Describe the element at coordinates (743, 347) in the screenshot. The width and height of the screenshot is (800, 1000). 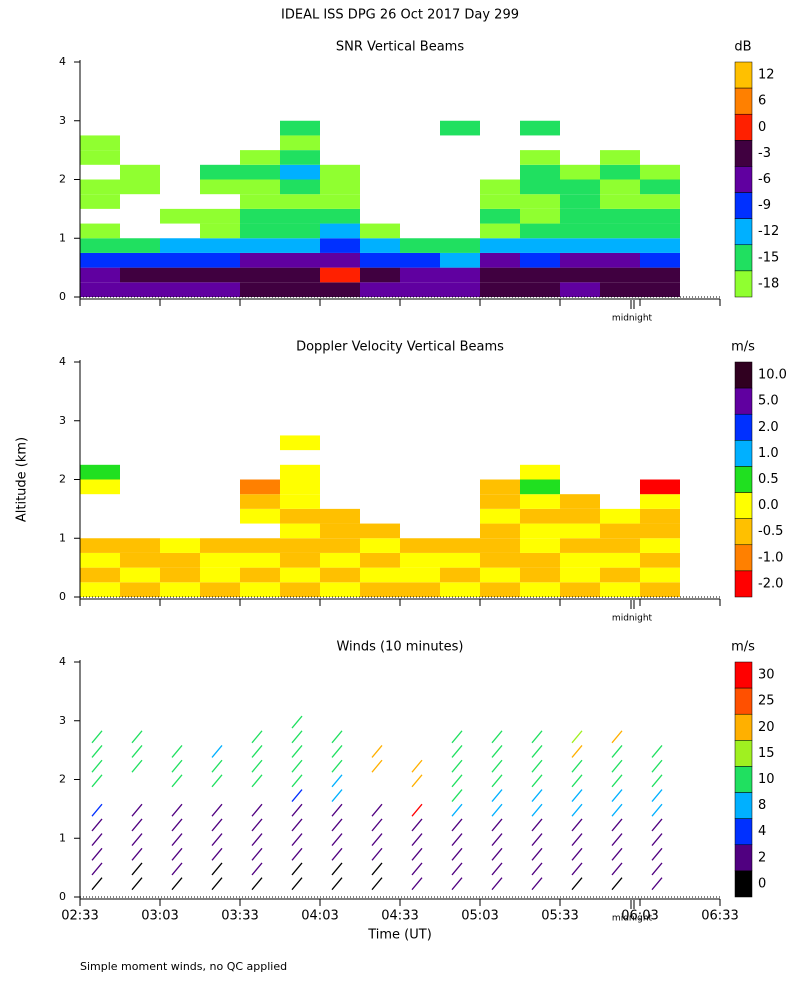
I see `colorbar-label: m/s` at that location.